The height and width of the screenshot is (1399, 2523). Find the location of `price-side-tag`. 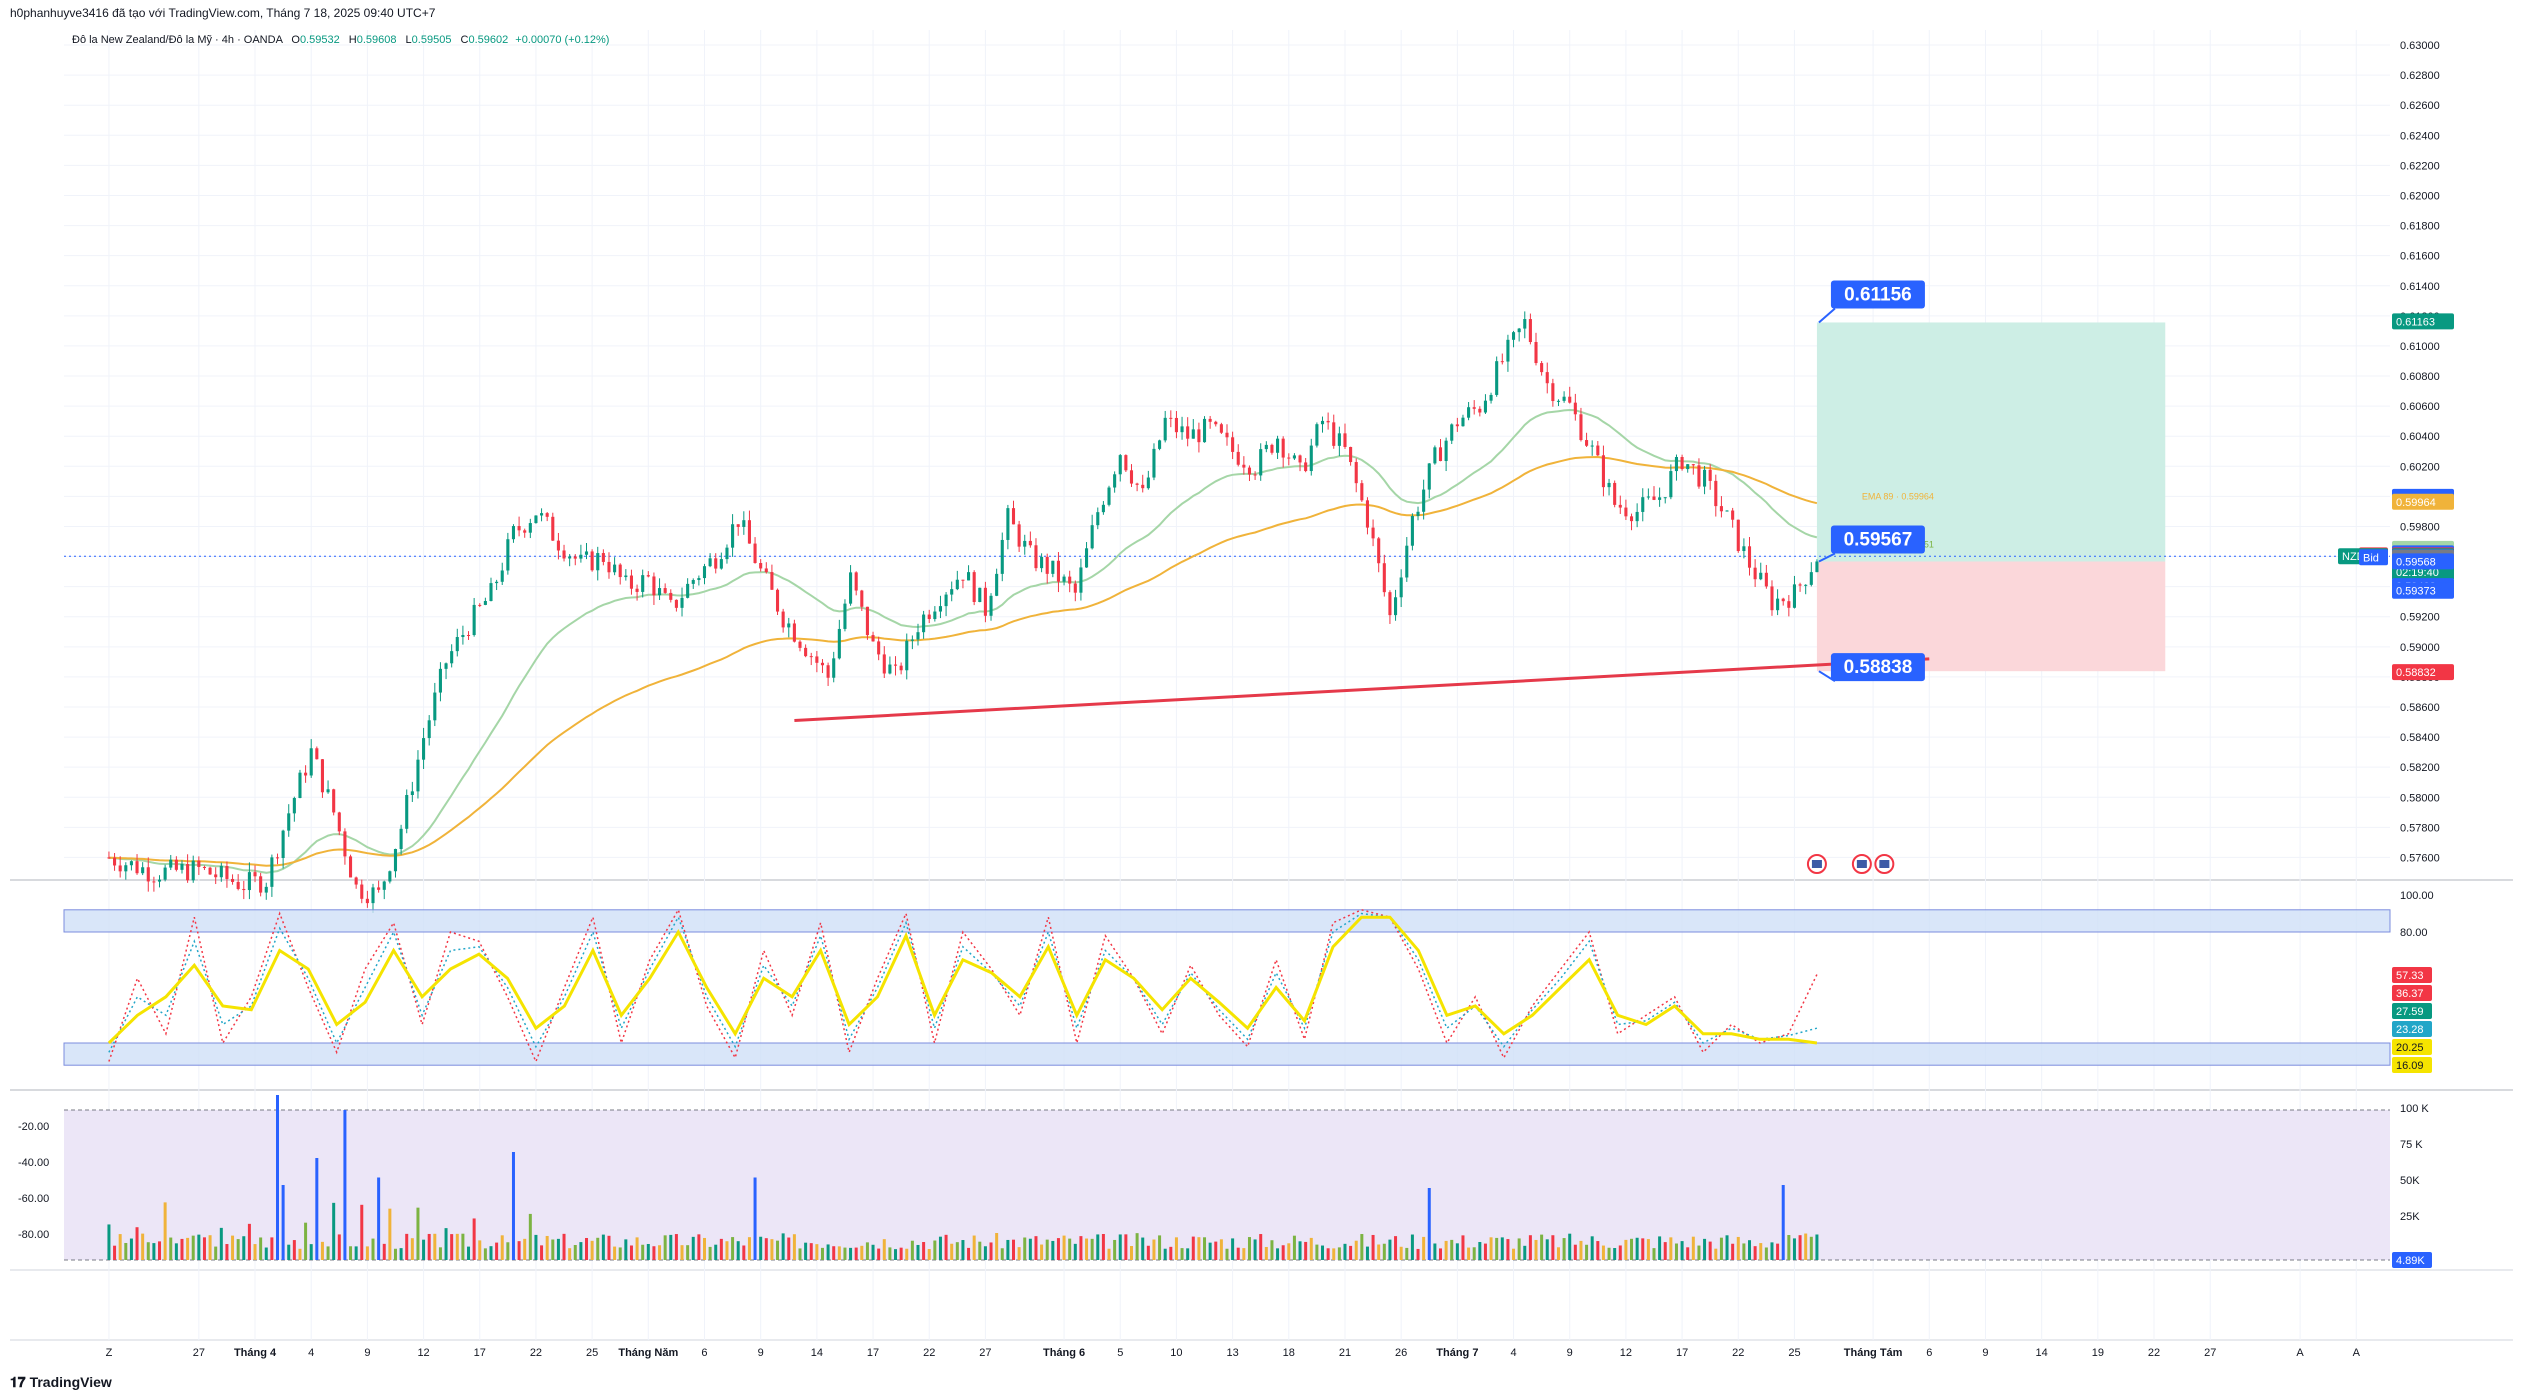

price-side-tag is located at coordinates (2373, 557).